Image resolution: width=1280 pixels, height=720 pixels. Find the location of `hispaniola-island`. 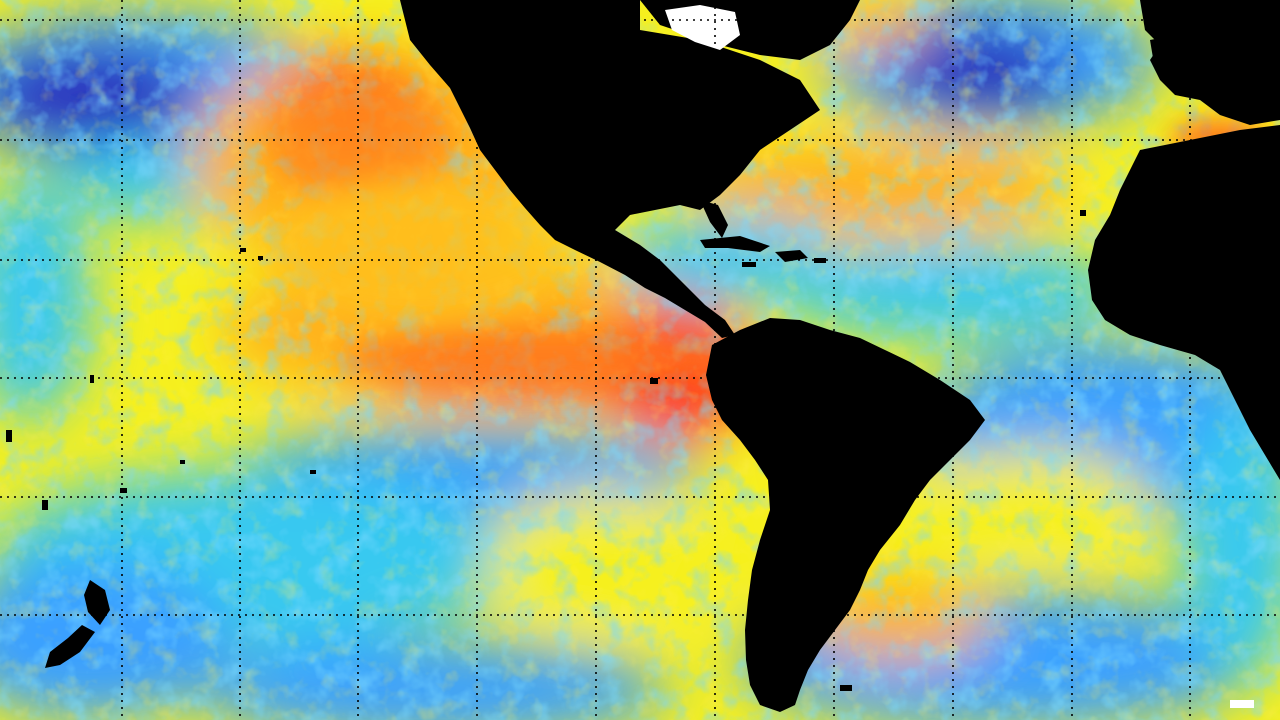

hispaniola-island is located at coordinates (791, 256).